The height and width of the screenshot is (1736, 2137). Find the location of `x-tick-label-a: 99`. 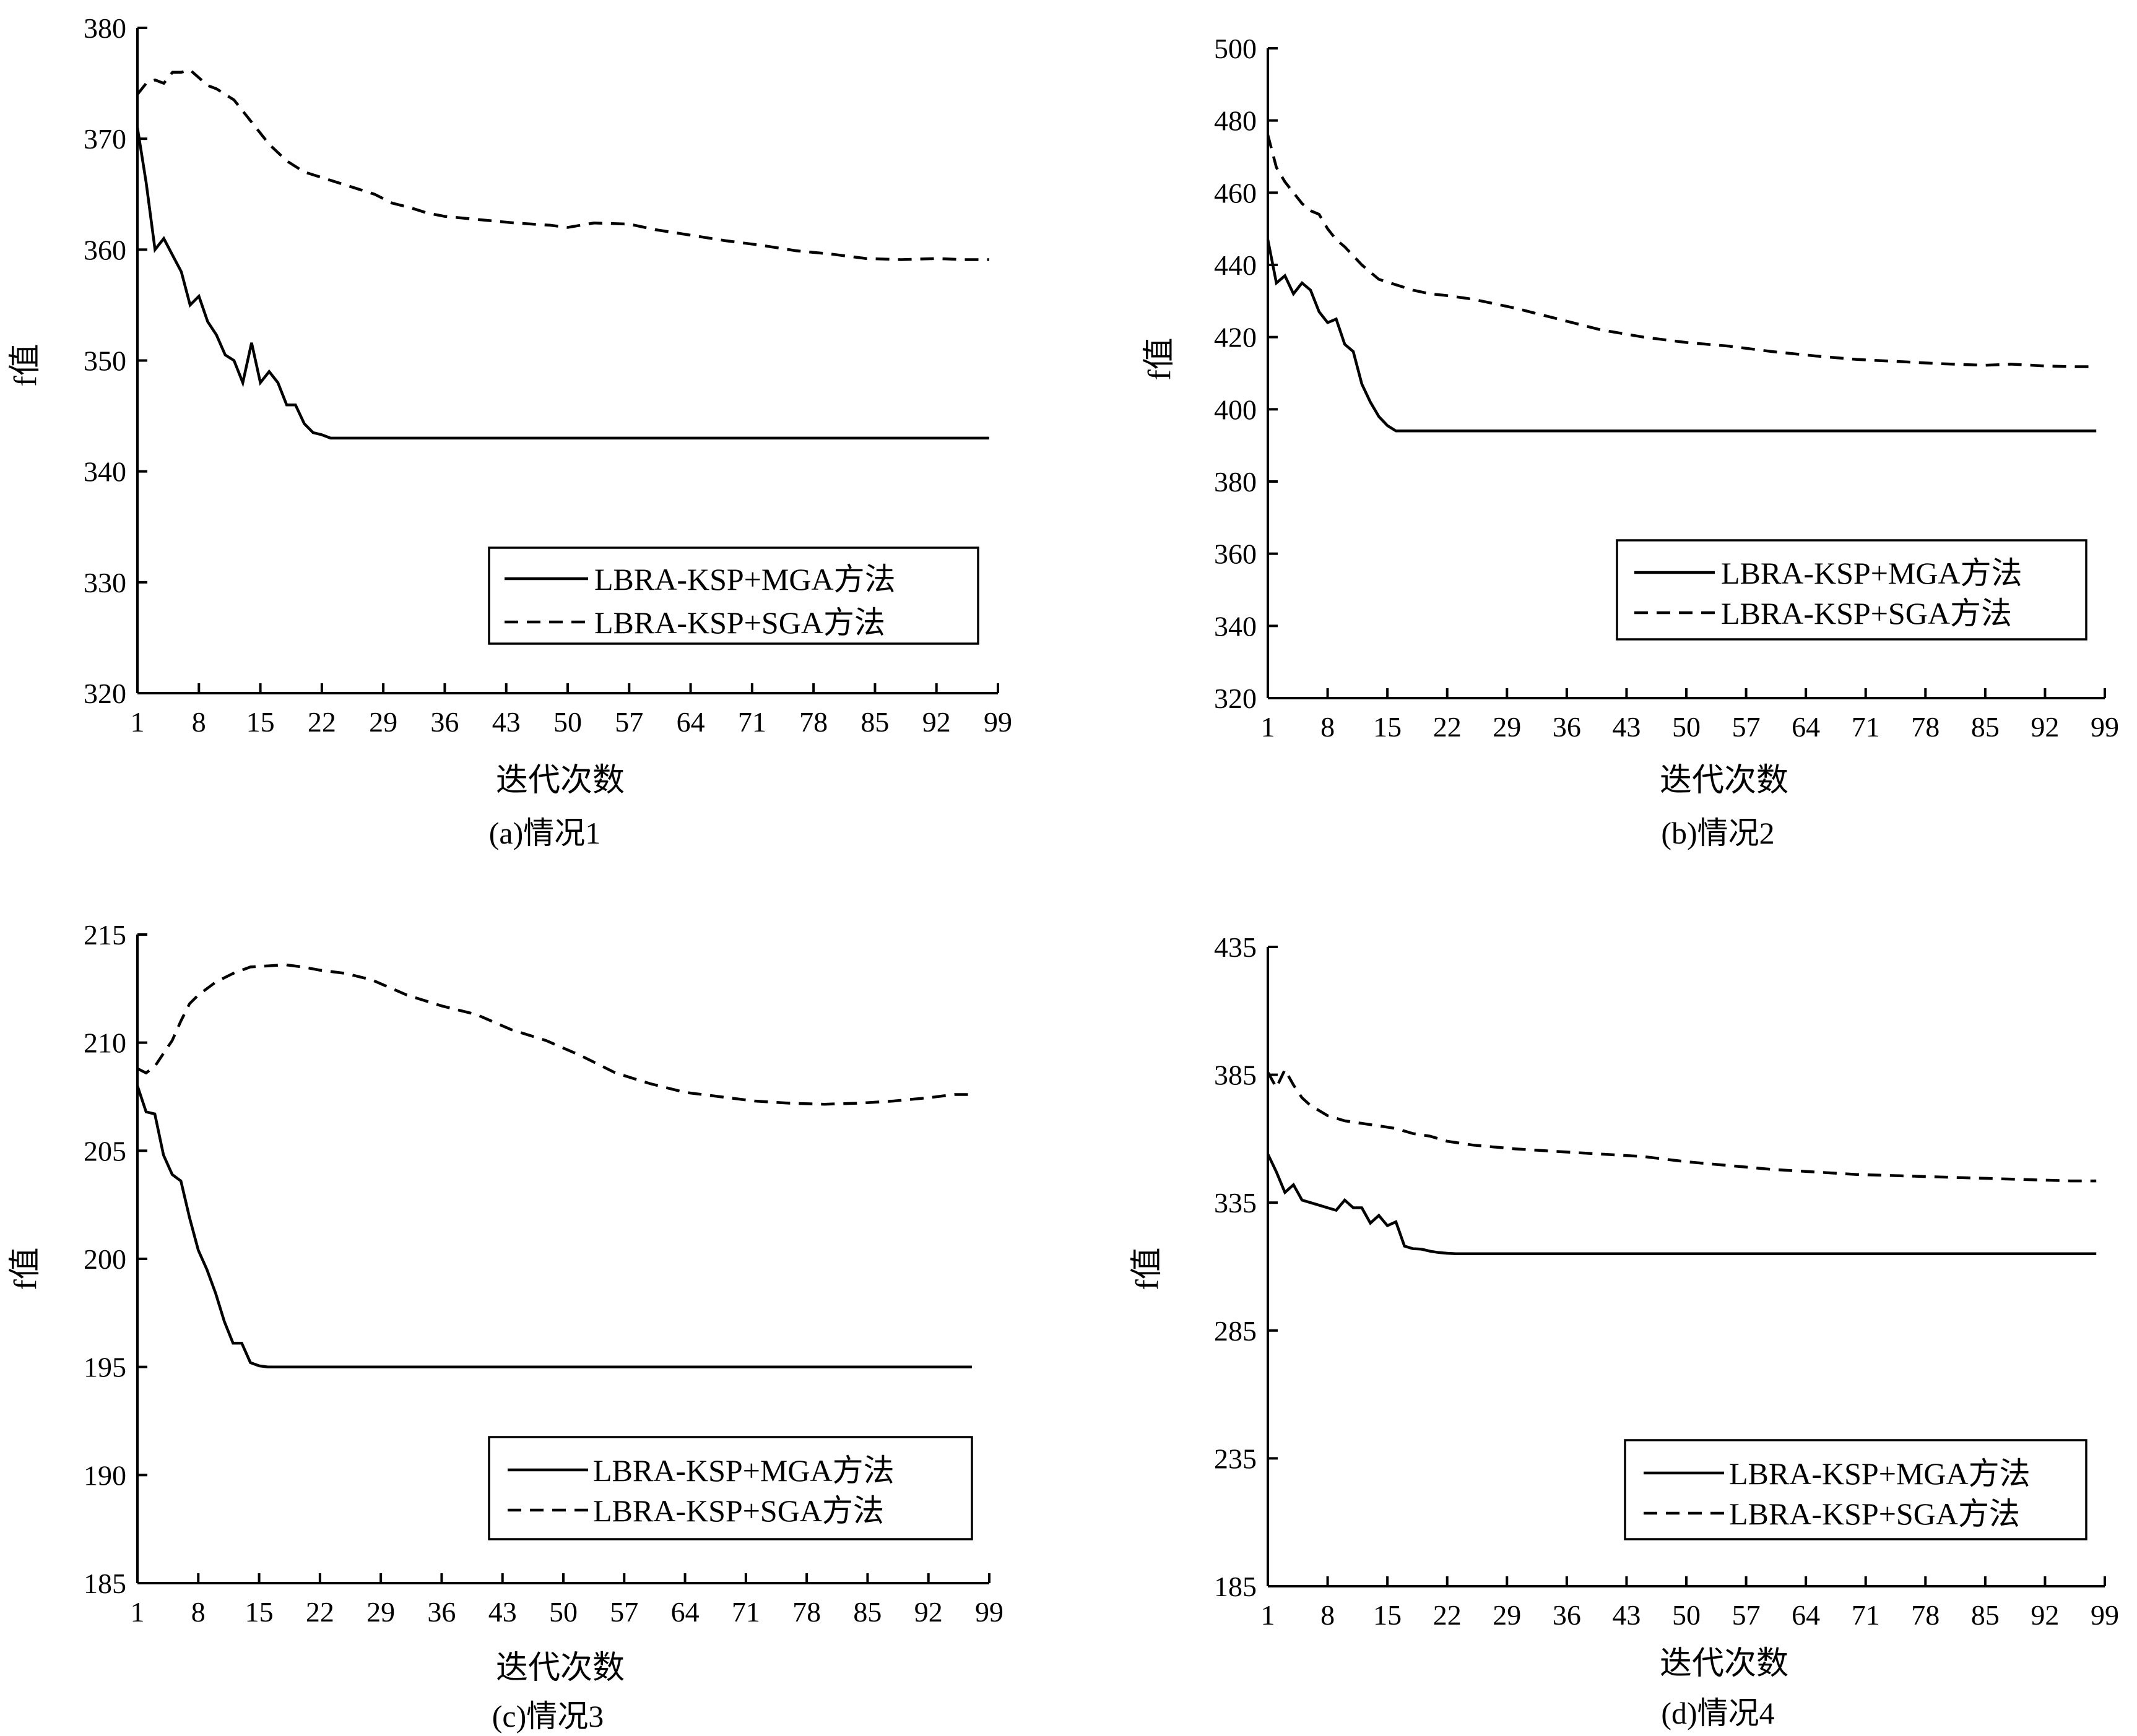

x-tick-label-a: 99 is located at coordinates (998, 722).